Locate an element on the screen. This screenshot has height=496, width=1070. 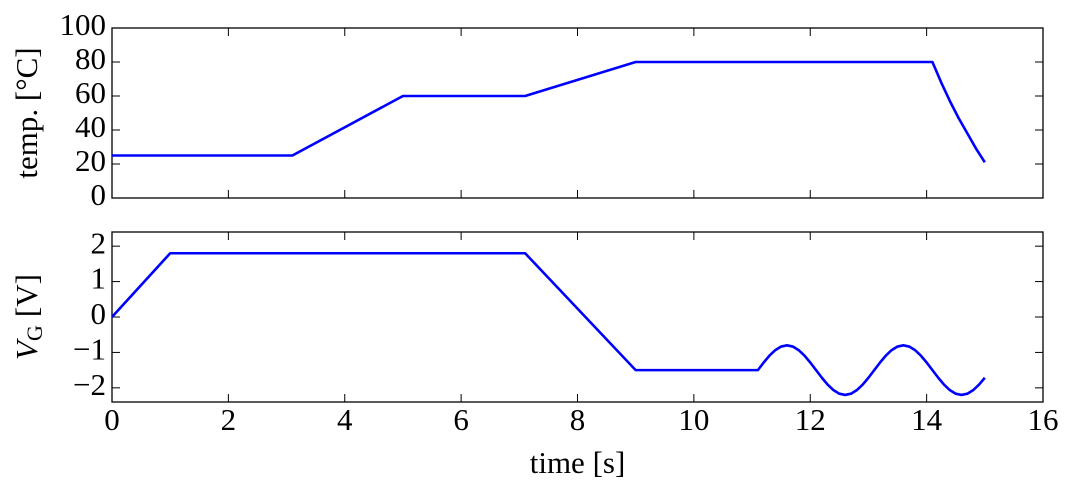
y-tick-label: 80 is located at coordinates (90, 58).